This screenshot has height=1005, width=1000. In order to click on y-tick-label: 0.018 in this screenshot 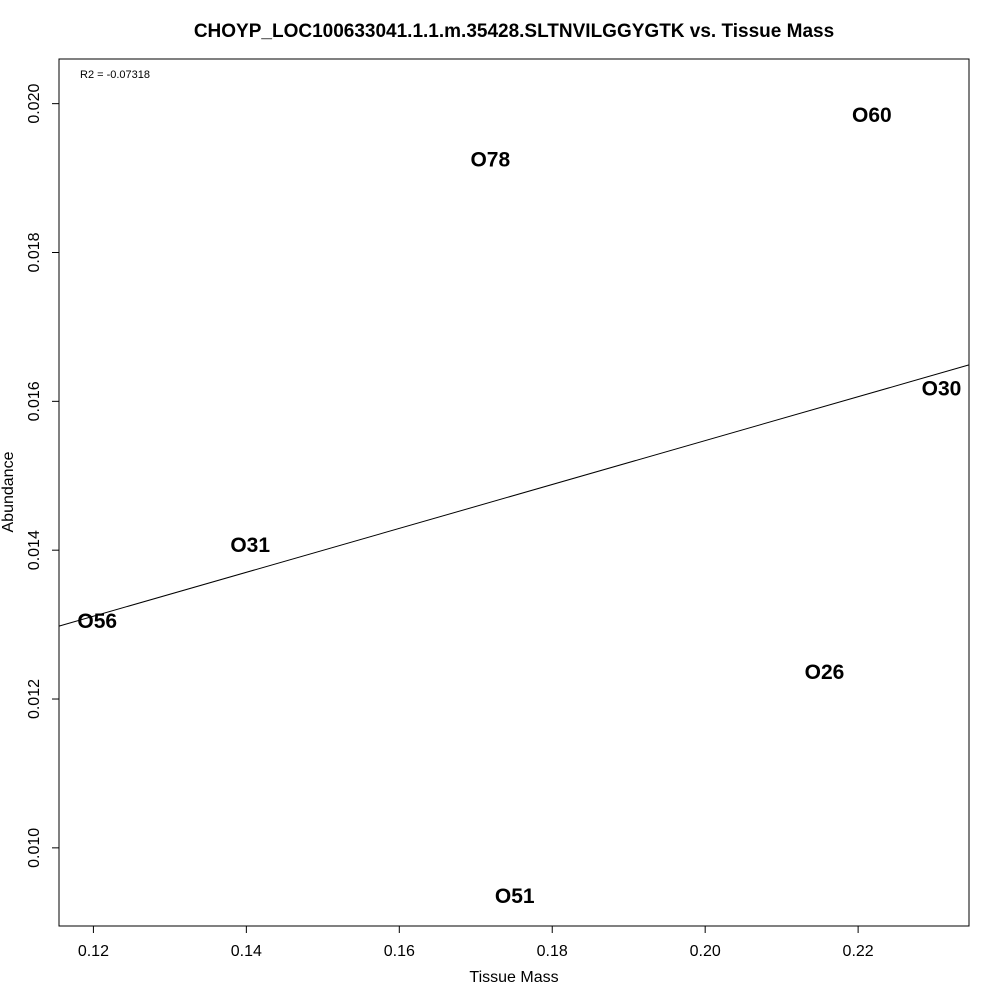, I will do `click(34, 252)`.